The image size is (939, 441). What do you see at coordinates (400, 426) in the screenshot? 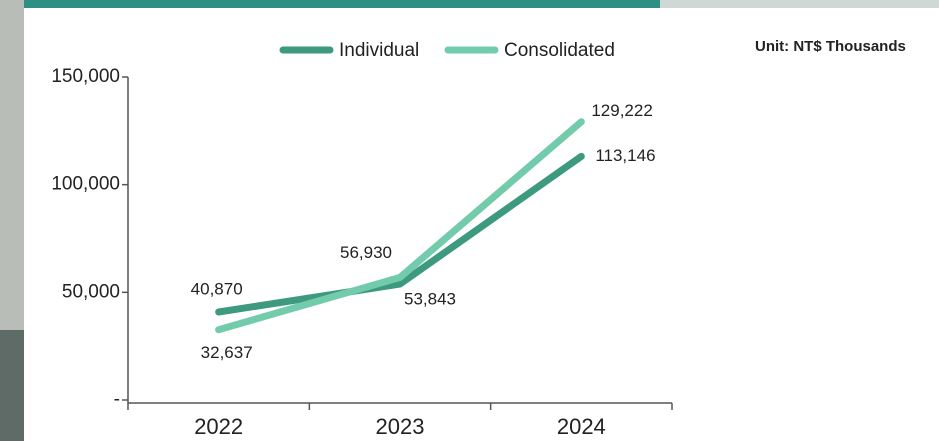
I see `x-tick-label: 2023` at bounding box center [400, 426].